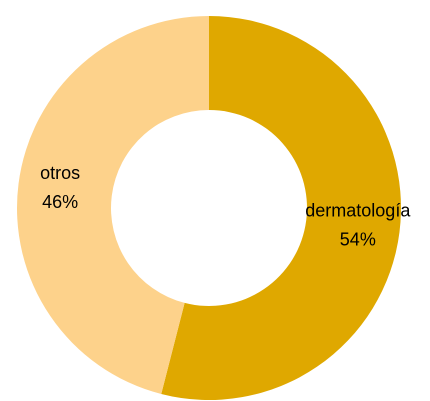 This screenshot has height=401, width=430. What do you see at coordinates (60, 202) in the screenshot?
I see `value-label: 46%` at bounding box center [60, 202].